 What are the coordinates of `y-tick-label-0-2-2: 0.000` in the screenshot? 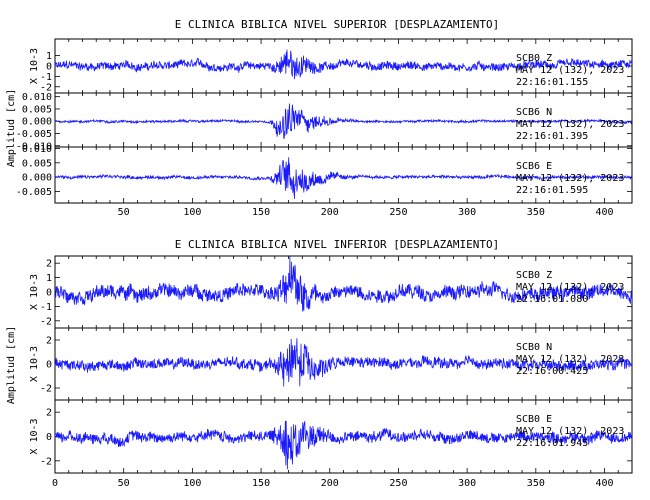 It's located at (37, 178).